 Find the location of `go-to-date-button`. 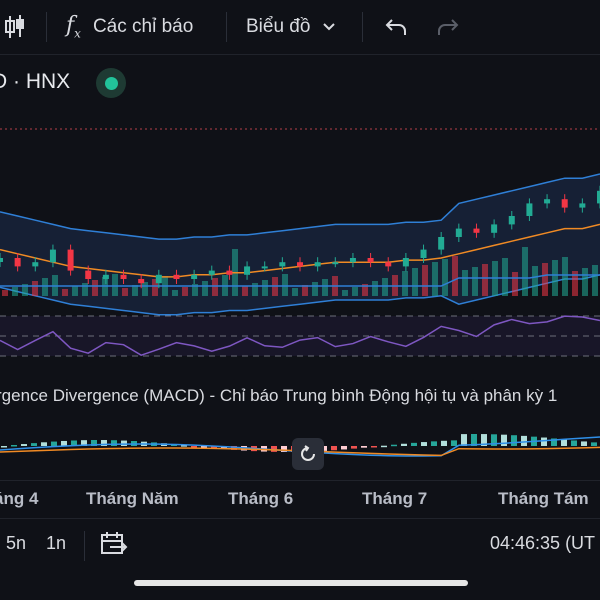

go-to-date-button is located at coordinates (114, 546).